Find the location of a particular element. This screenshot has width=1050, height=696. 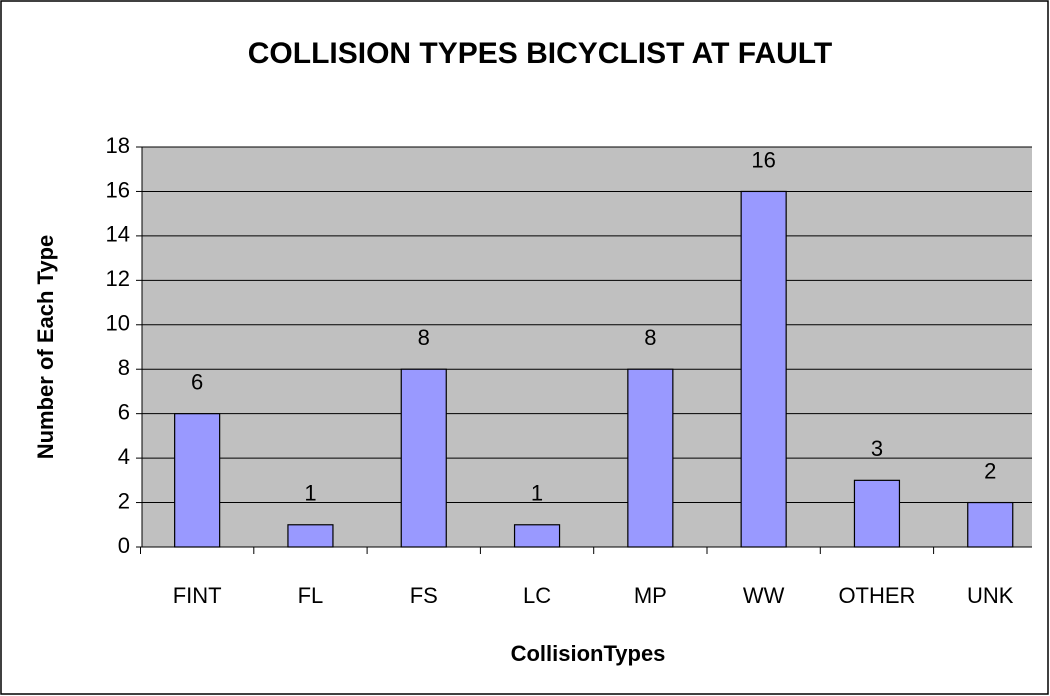

x-axis-title: CollisionTypes is located at coordinates (588, 653).